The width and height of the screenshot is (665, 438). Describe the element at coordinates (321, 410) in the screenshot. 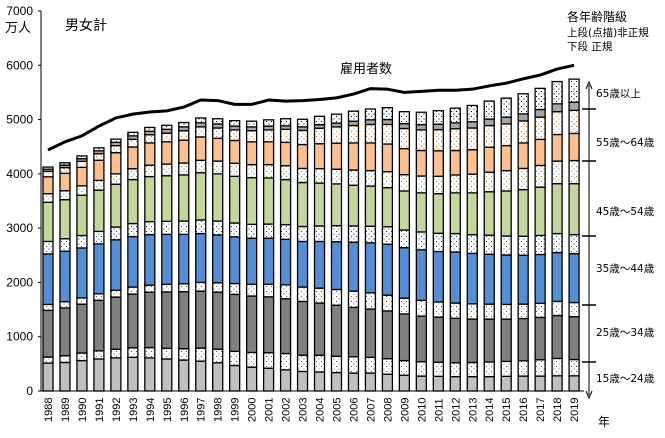

I see `x-tick-label: 2004` at that location.